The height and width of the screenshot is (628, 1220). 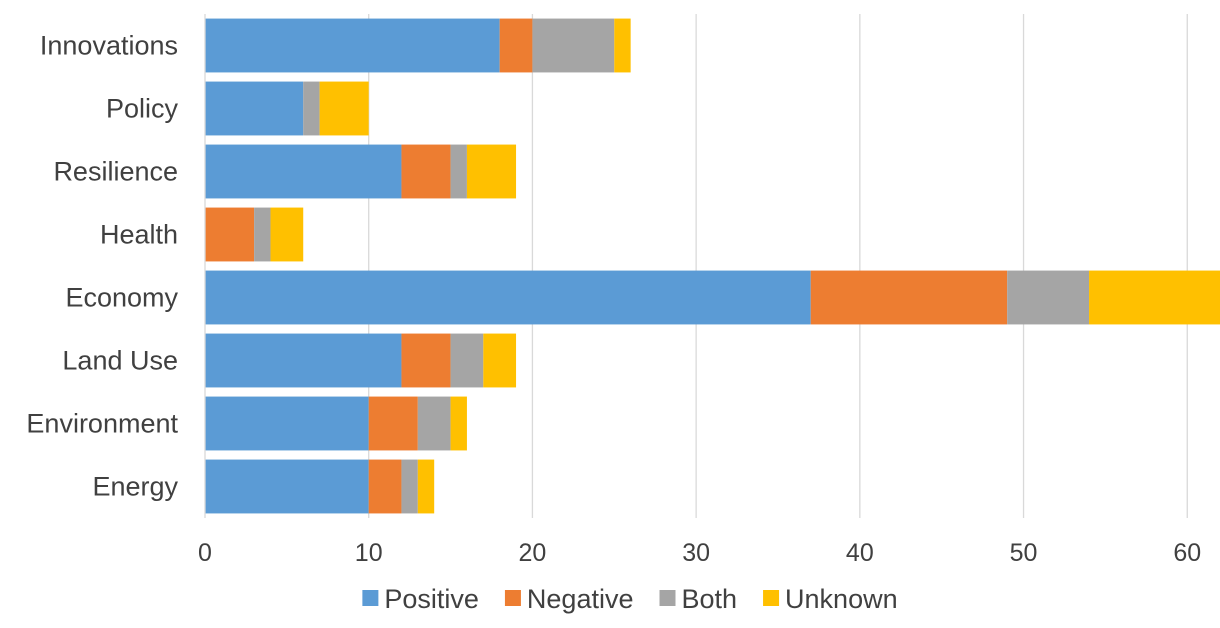 I want to click on bar-environment-positive, so click(x=287, y=423).